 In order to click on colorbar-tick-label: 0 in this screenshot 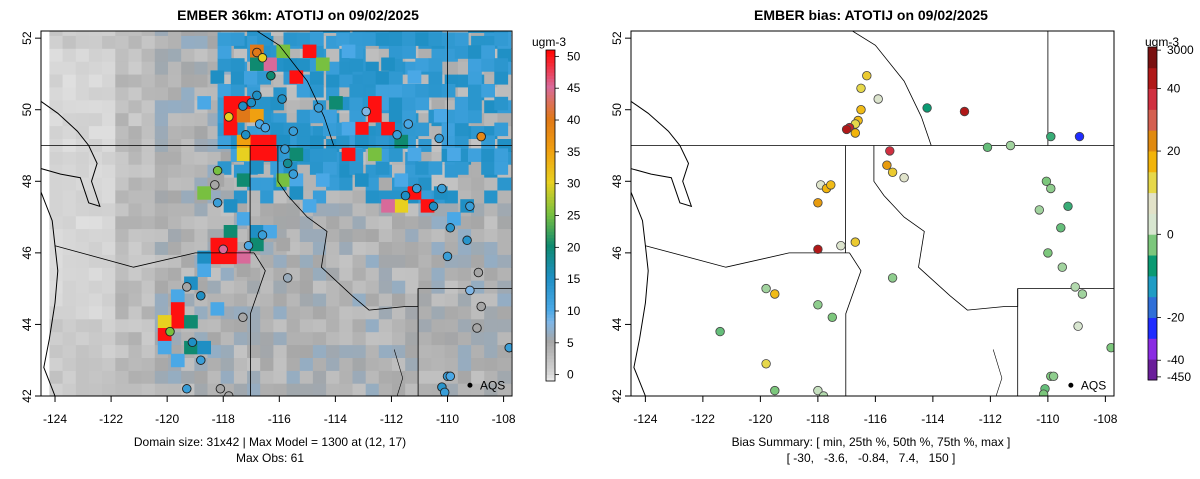, I will do `click(570, 375)`.